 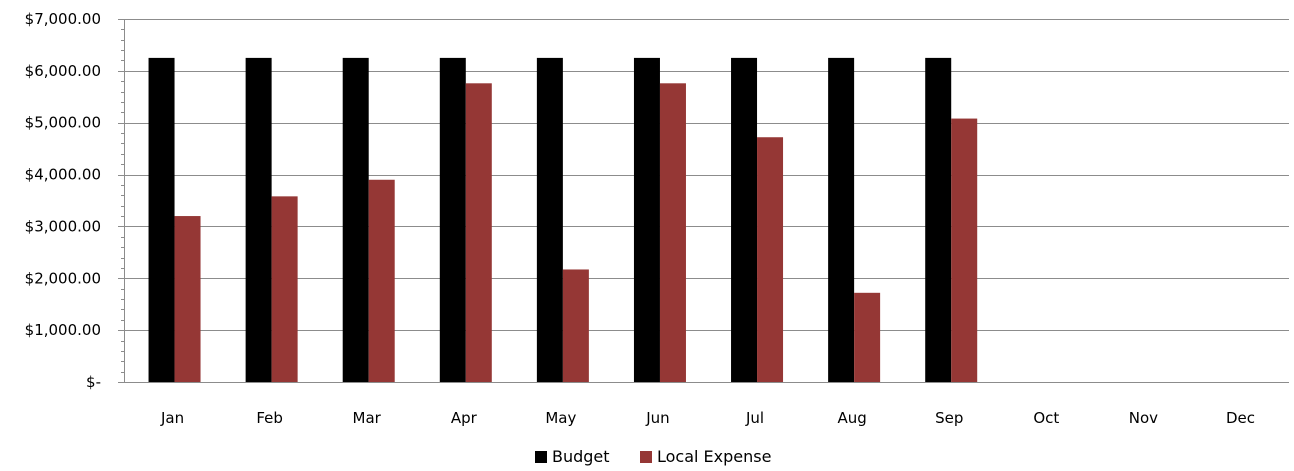 What do you see at coordinates (187, 299) in the screenshot?
I see `bar-local-expense-jan` at bounding box center [187, 299].